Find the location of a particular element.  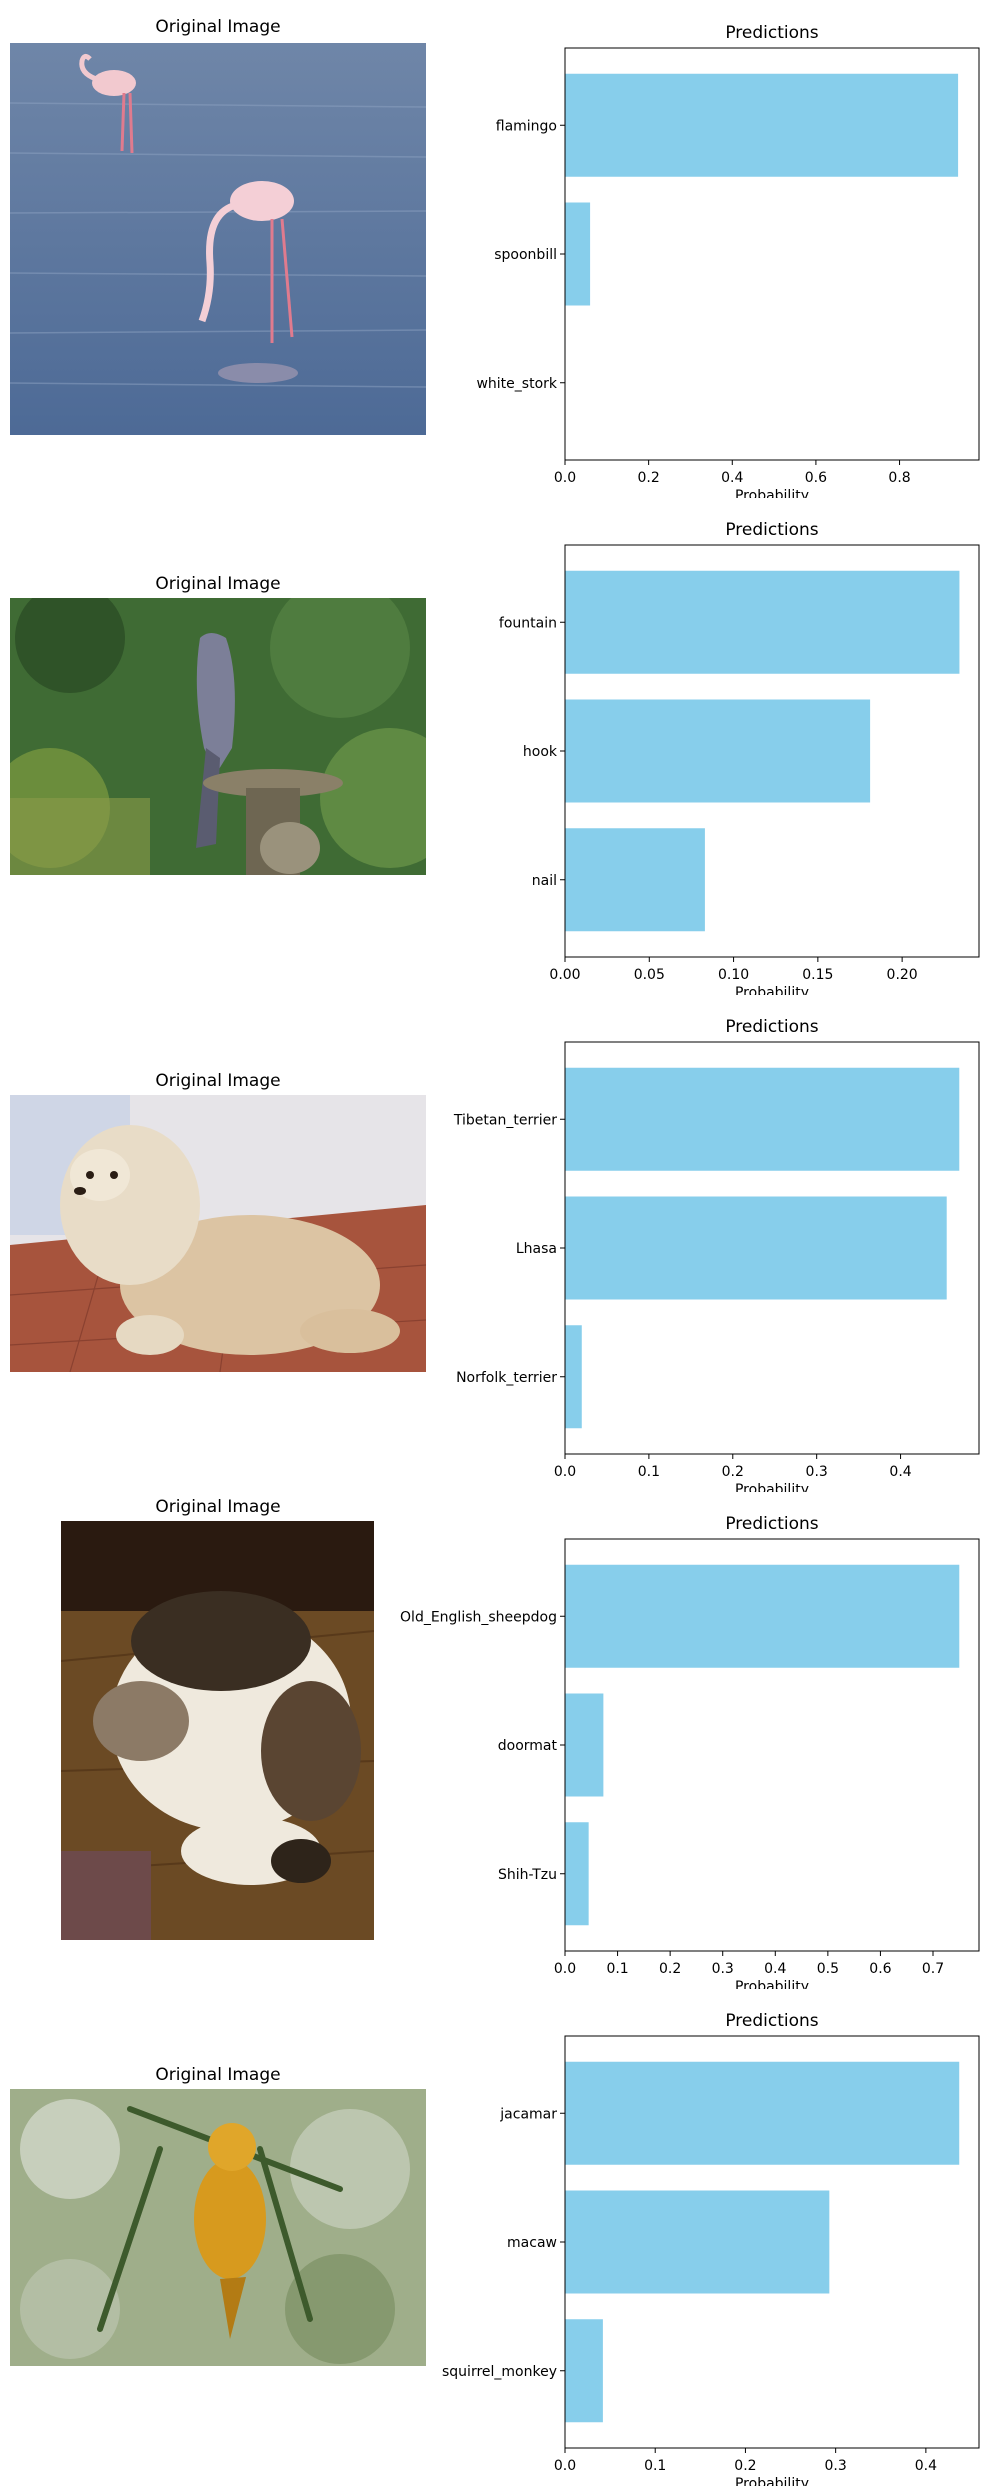

bar-Tibetan_terrier is located at coordinates (762, 1119).